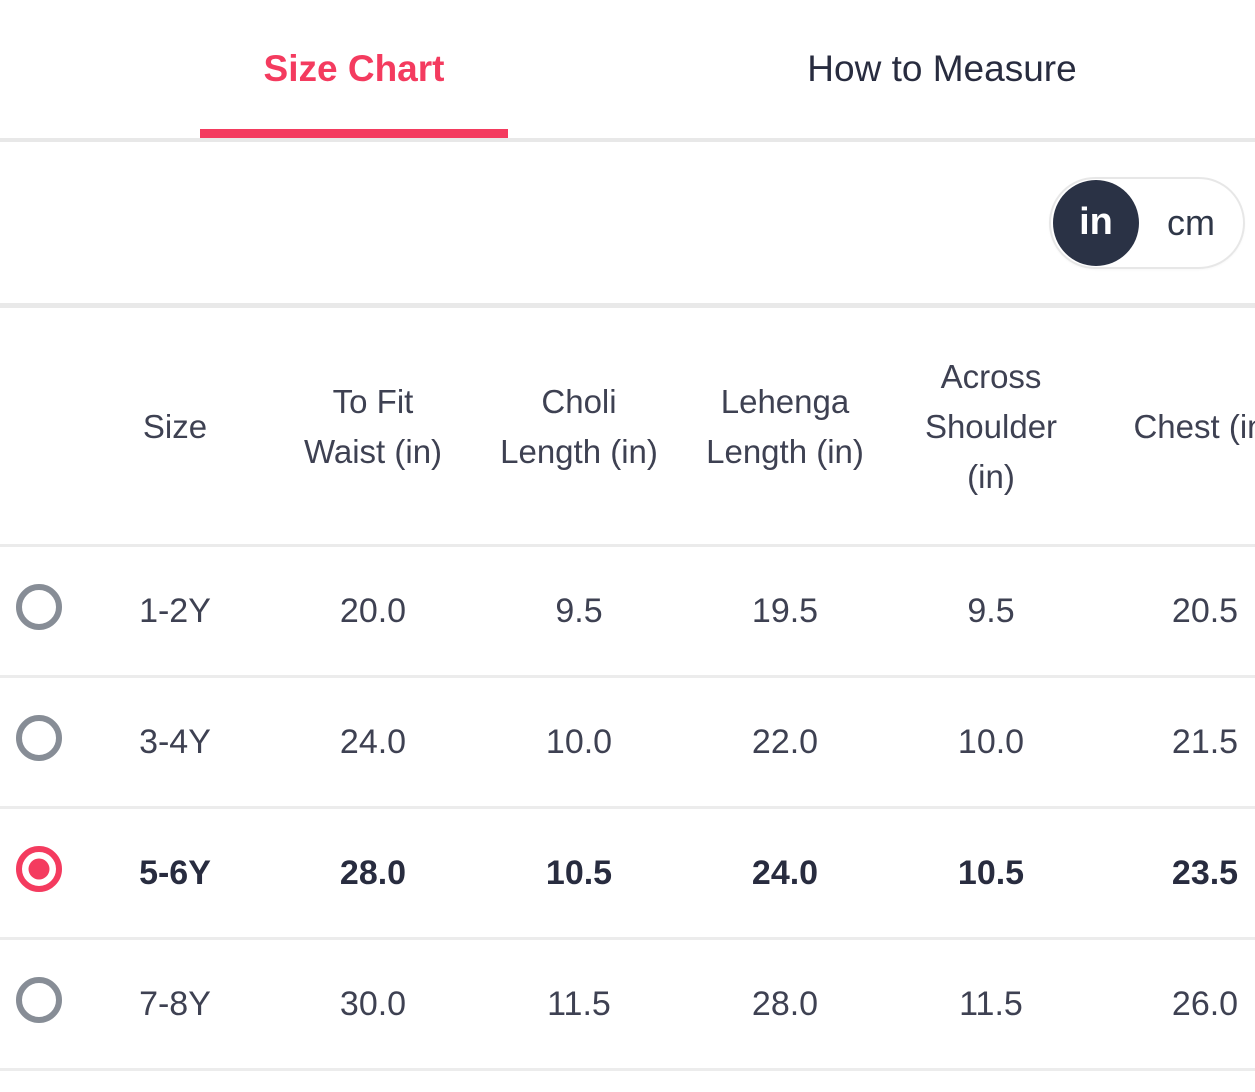  What do you see at coordinates (991, 427) in the screenshot?
I see `column-header-across-shoulder: Across Shoulder (in)` at bounding box center [991, 427].